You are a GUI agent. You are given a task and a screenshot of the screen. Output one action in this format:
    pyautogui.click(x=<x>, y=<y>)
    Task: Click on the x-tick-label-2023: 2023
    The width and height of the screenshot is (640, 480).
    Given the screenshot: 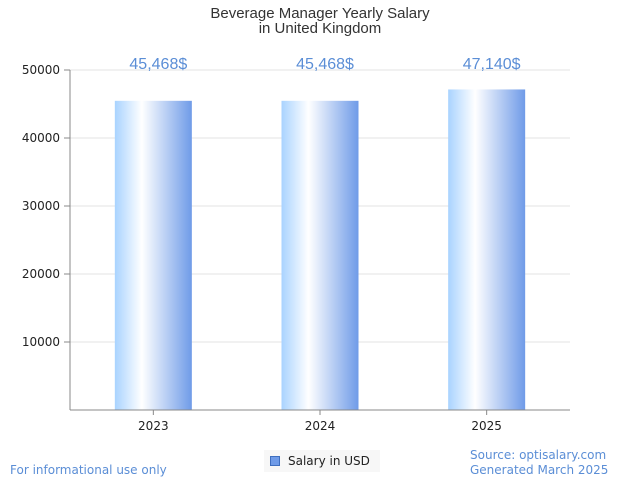 What is the action you would take?
    pyautogui.click(x=153, y=426)
    